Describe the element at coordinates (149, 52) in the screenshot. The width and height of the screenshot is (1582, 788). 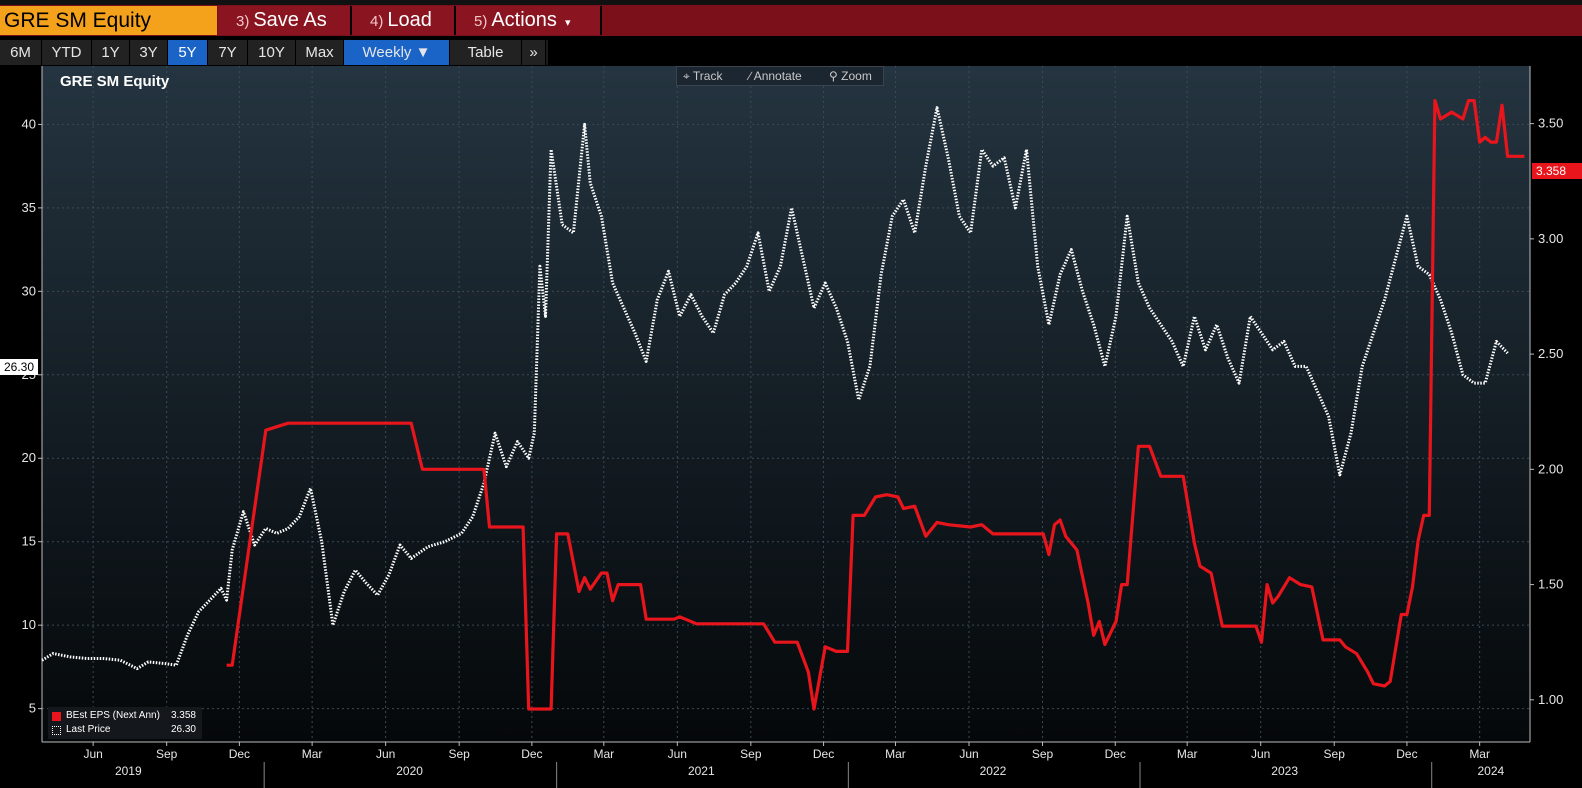
I see `range-3y: 3Y` at that location.